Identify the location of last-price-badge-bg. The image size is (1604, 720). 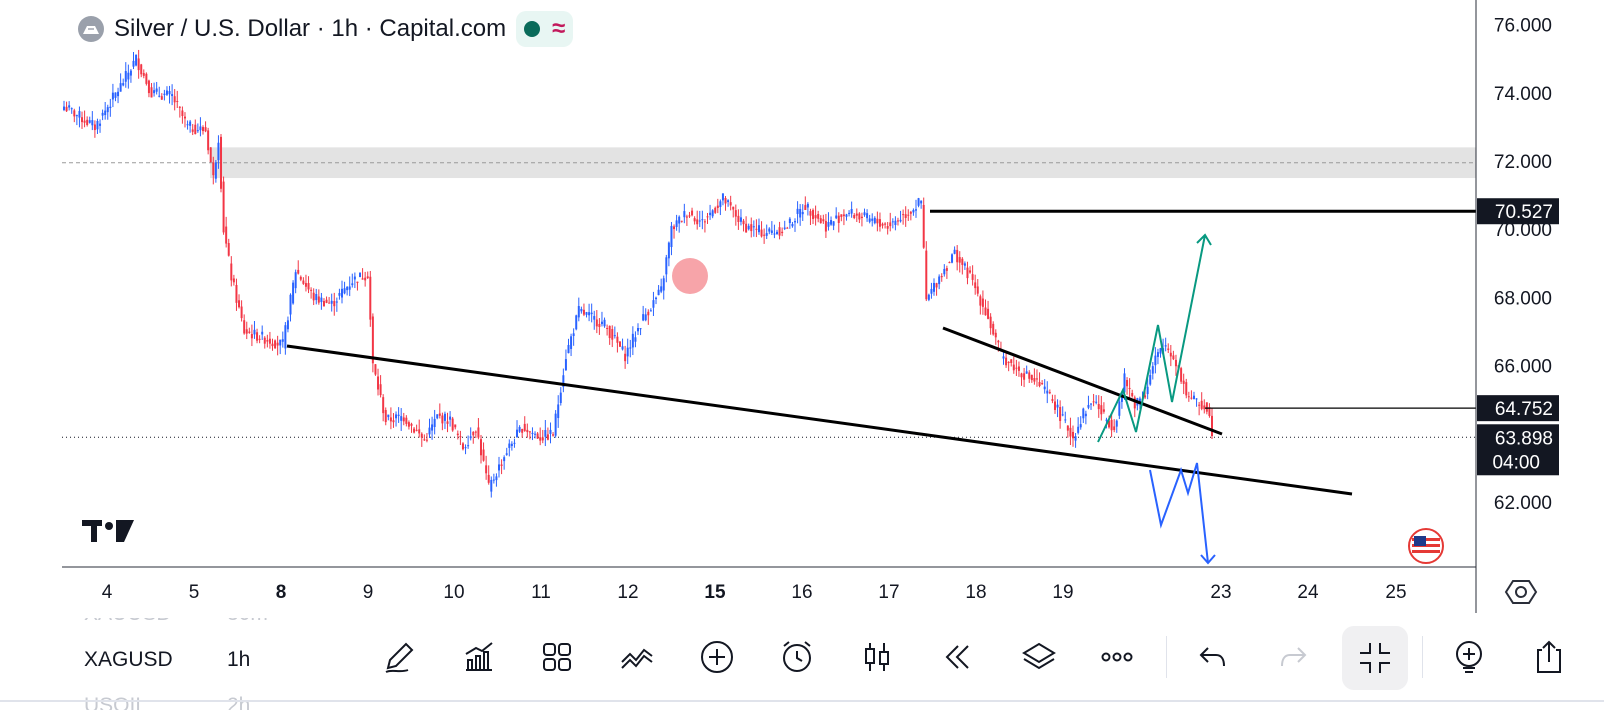
(1518, 450).